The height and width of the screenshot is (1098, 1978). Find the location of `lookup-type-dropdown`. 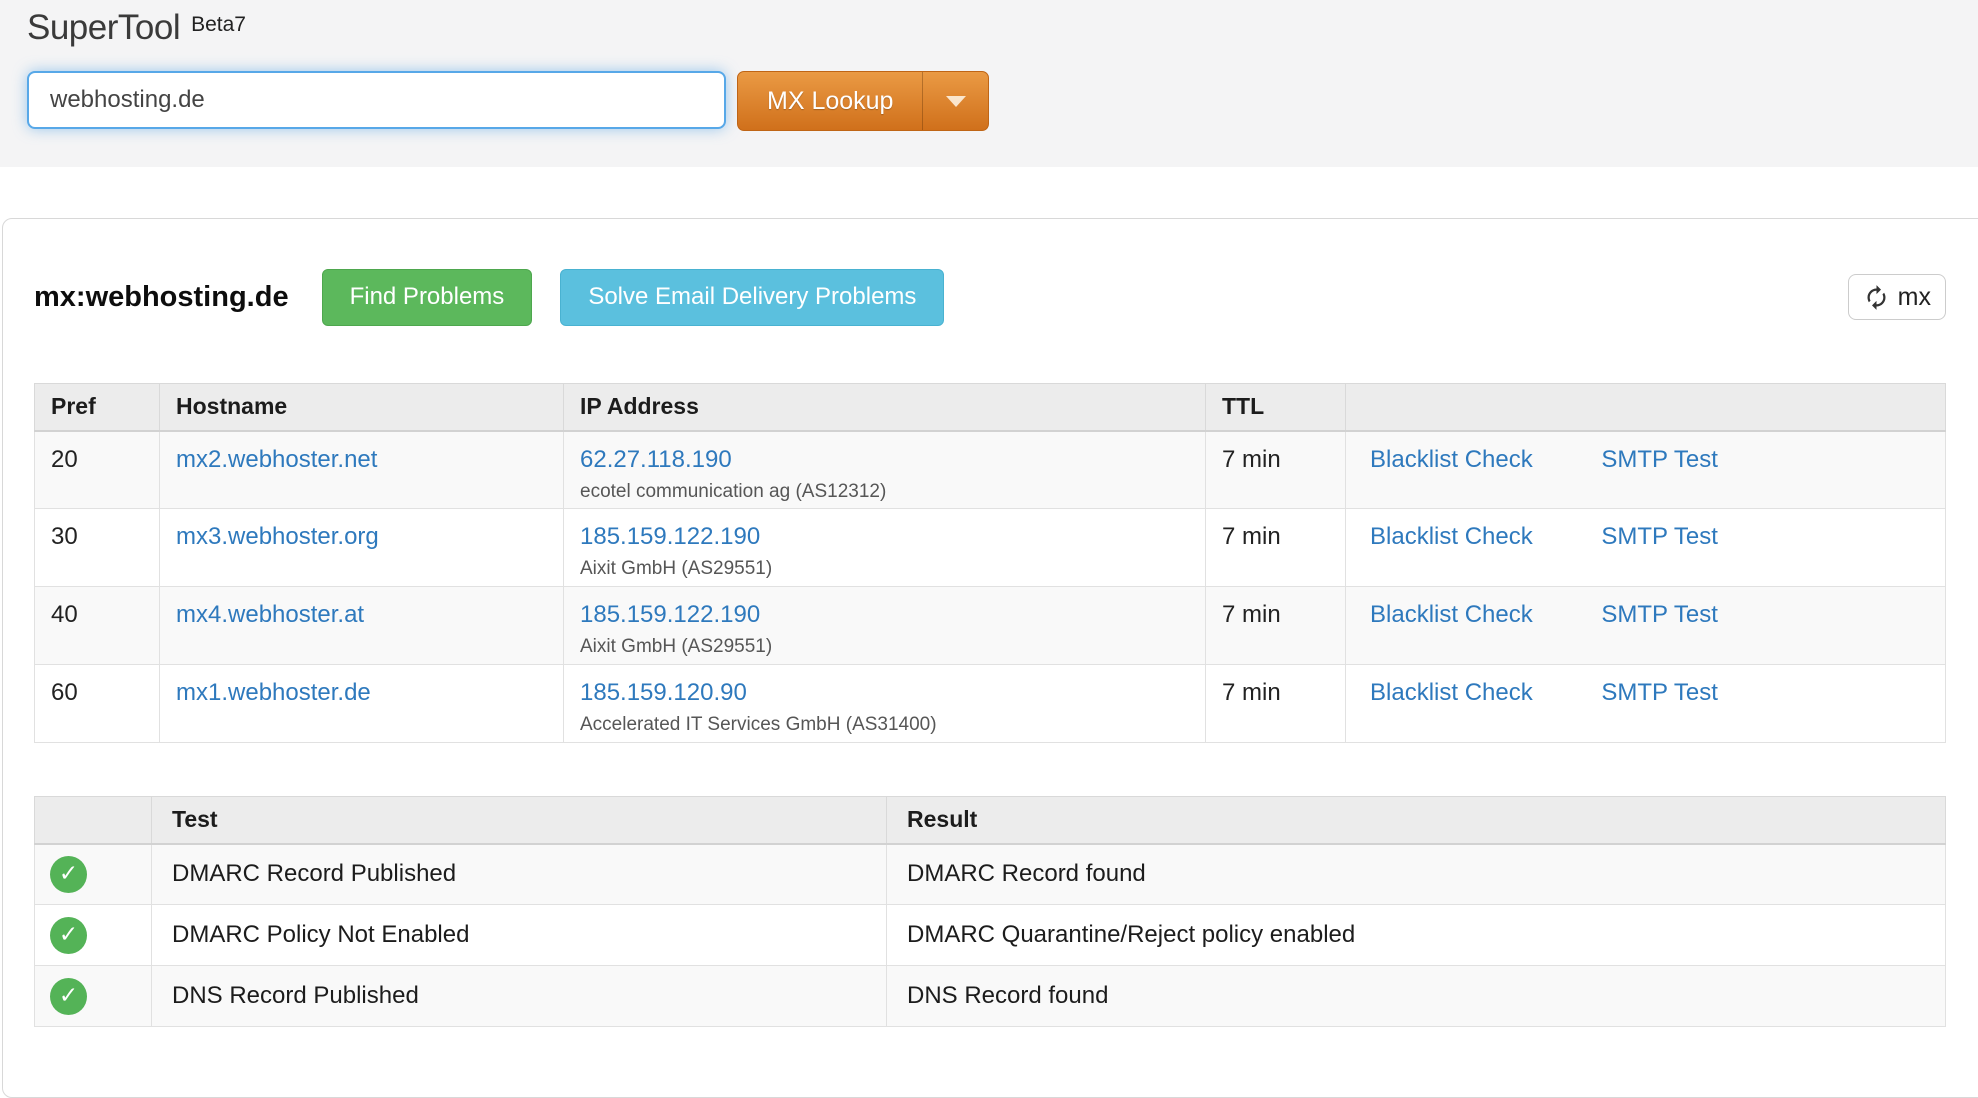

lookup-type-dropdown is located at coordinates (955, 101).